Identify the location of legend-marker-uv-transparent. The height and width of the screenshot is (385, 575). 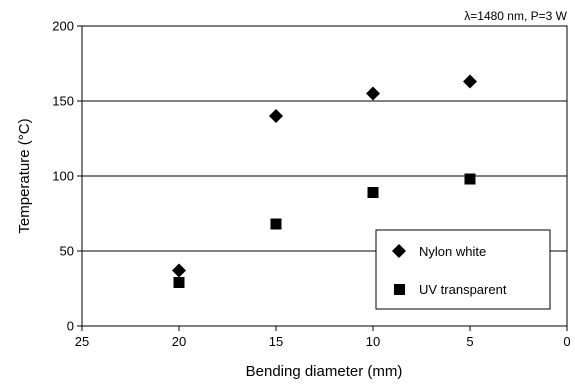
(399, 289).